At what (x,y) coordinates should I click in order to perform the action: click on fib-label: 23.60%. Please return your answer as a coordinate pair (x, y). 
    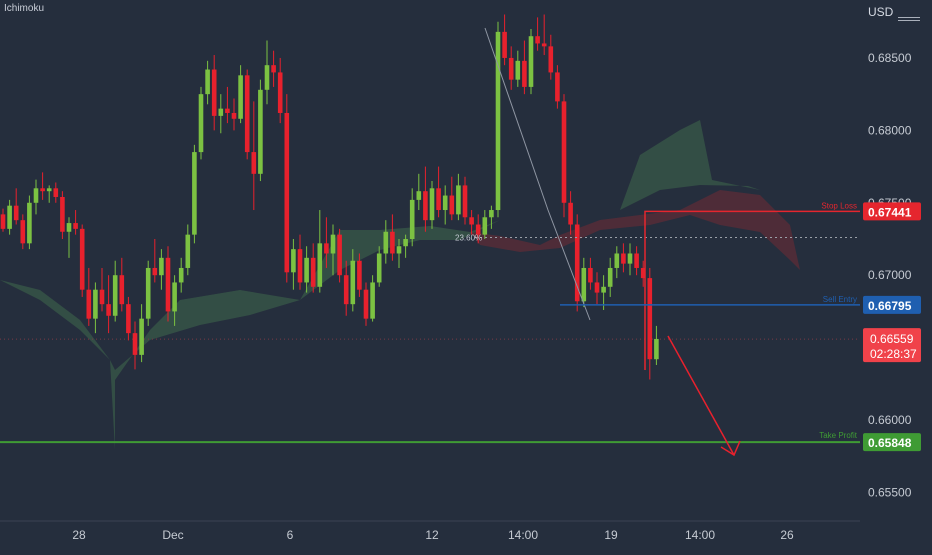
    Looking at the image, I should click on (468, 238).